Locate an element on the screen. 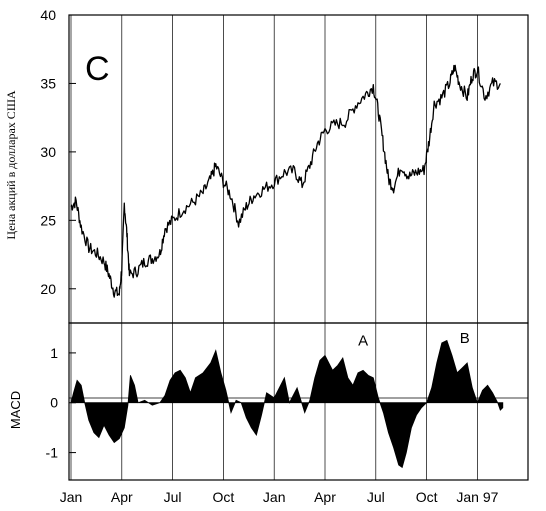  panel-letter: C is located at coordinates (97, 69).